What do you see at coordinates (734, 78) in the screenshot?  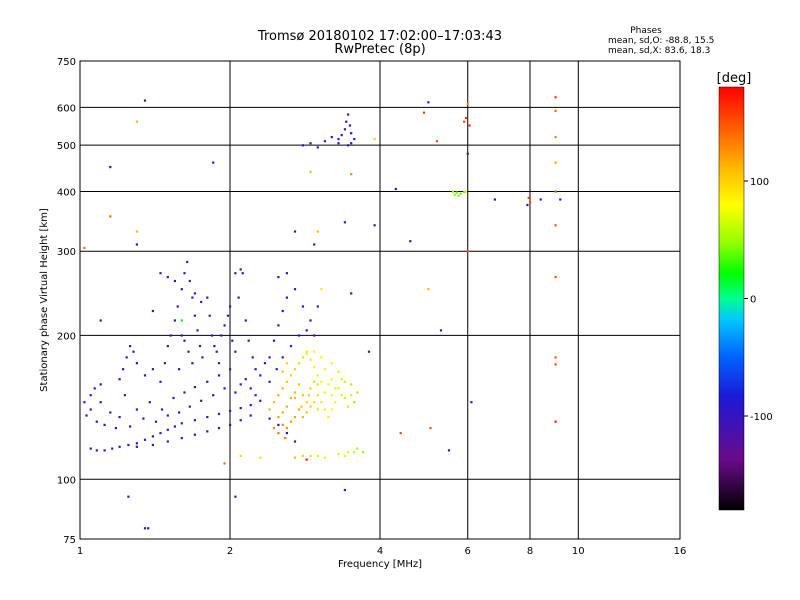 I see `colorbar-label: [deg]` at bounding box center [734, 78].